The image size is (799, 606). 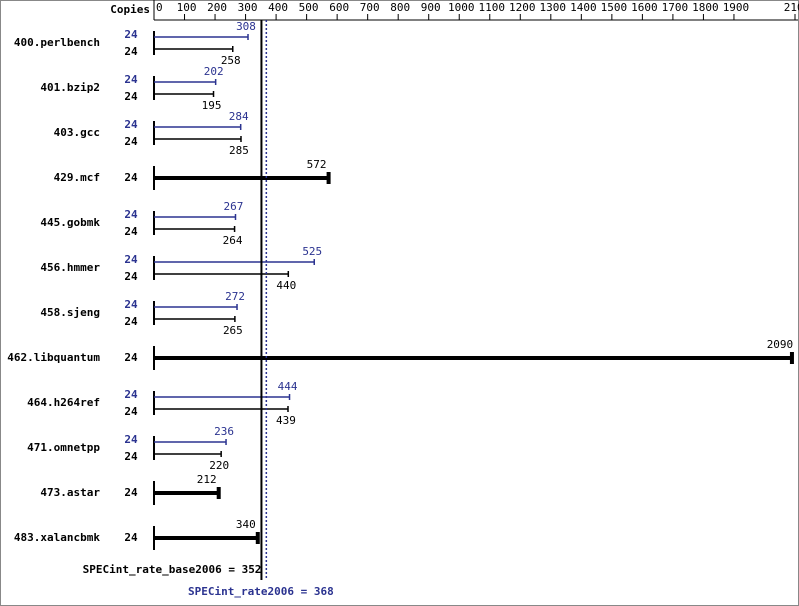 I want to click on x-tick-label: 1300, so click(x=553, y=7).